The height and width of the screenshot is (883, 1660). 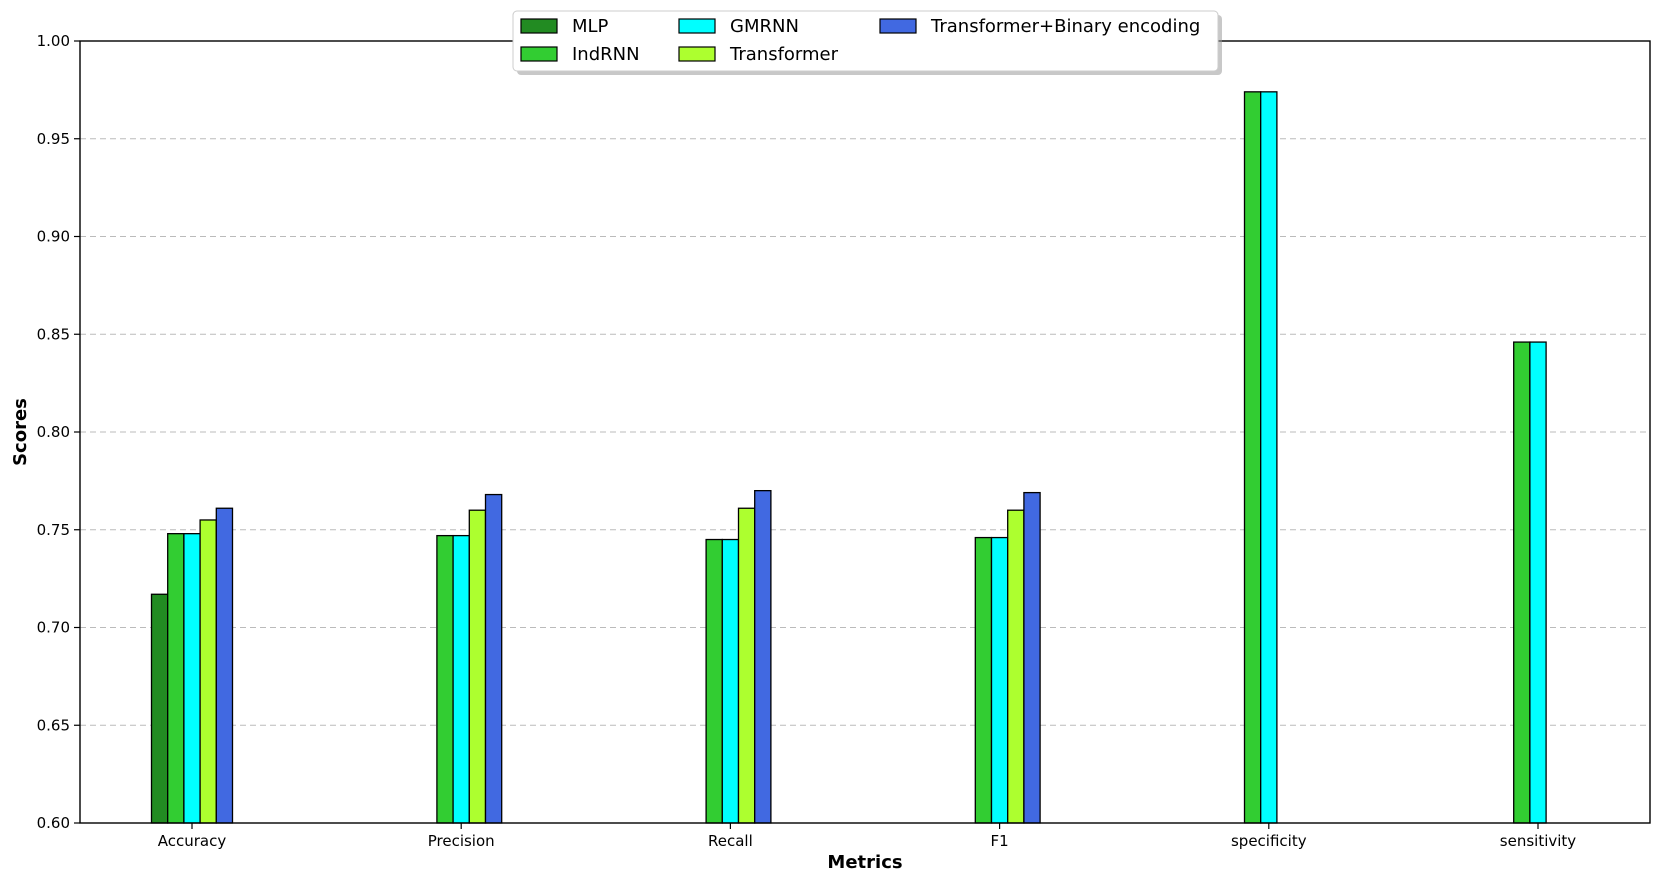 What do you see at coordinates (1000, 841) in the screenshot?
I see `x-tick-label: F1` at bounding box center [1000, 841].